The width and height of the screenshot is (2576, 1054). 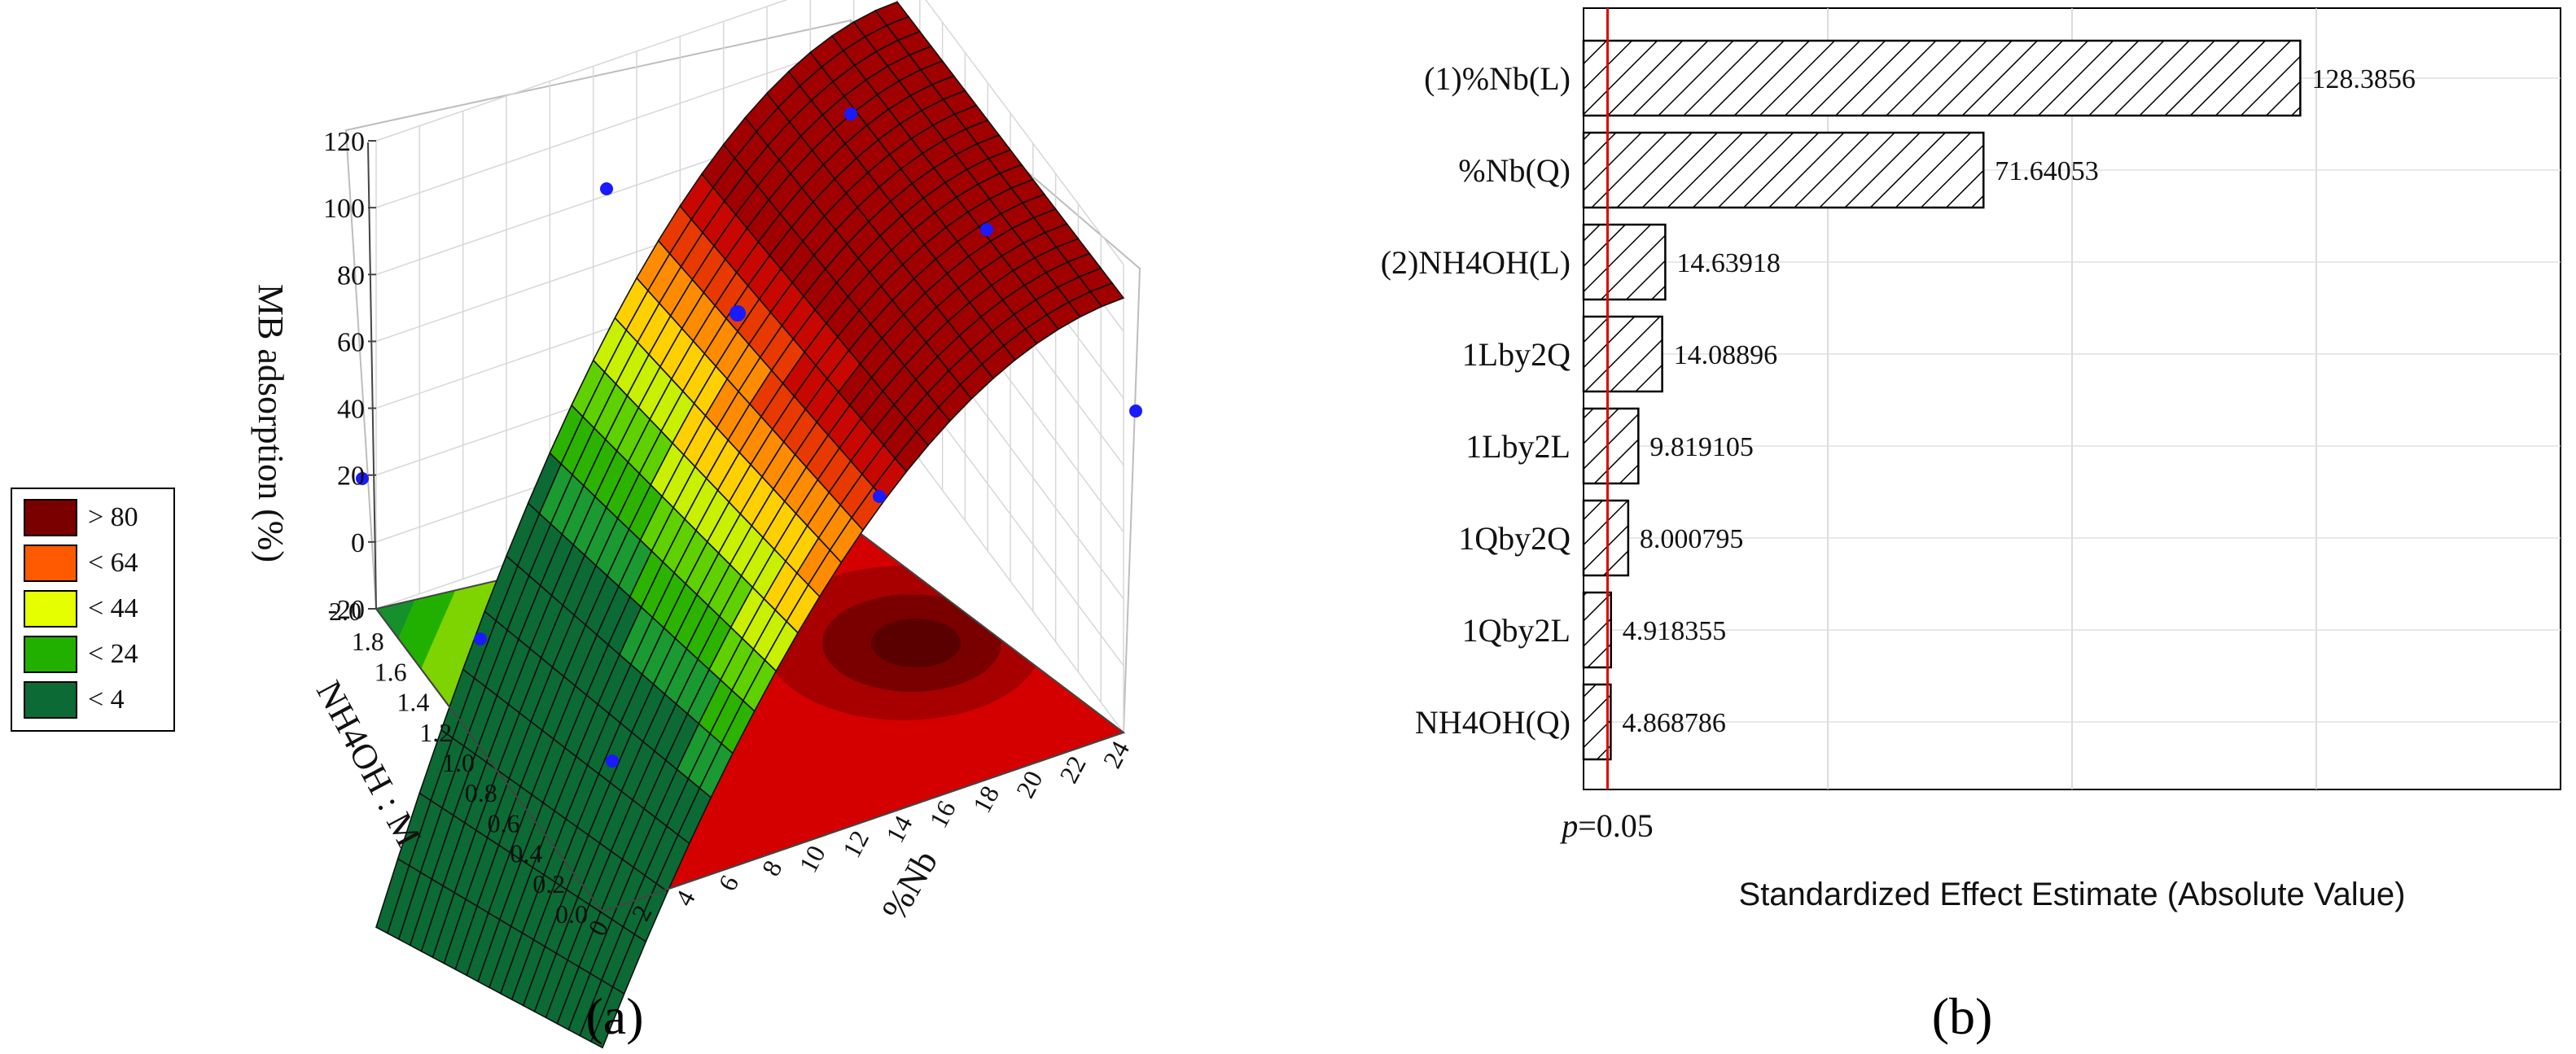 I want to click on y-tick-label: 0.0, so click(x=571, y=914).